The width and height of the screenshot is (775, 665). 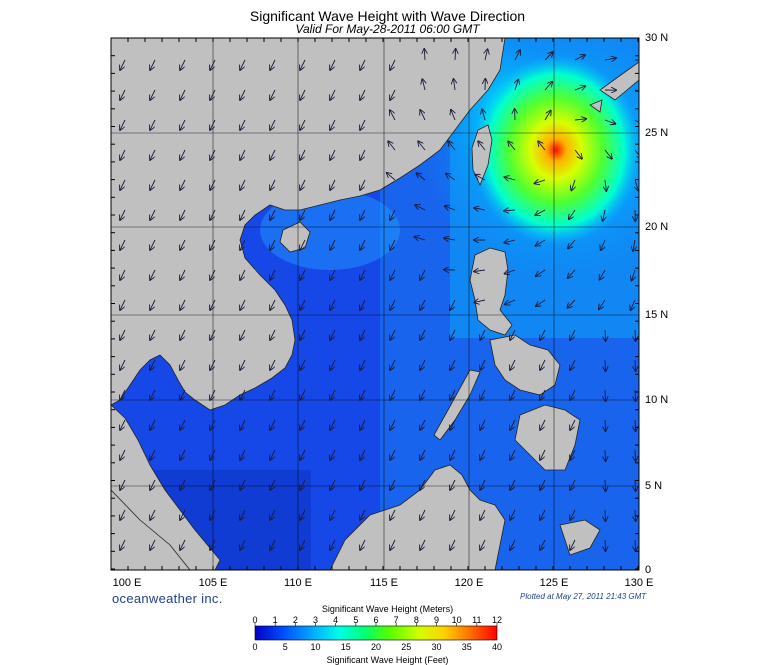 What do you see at coordinates (315, 620) in the screenshot?
I see `colorbar-meter-tick: 3` at bounding box center [315, 620].